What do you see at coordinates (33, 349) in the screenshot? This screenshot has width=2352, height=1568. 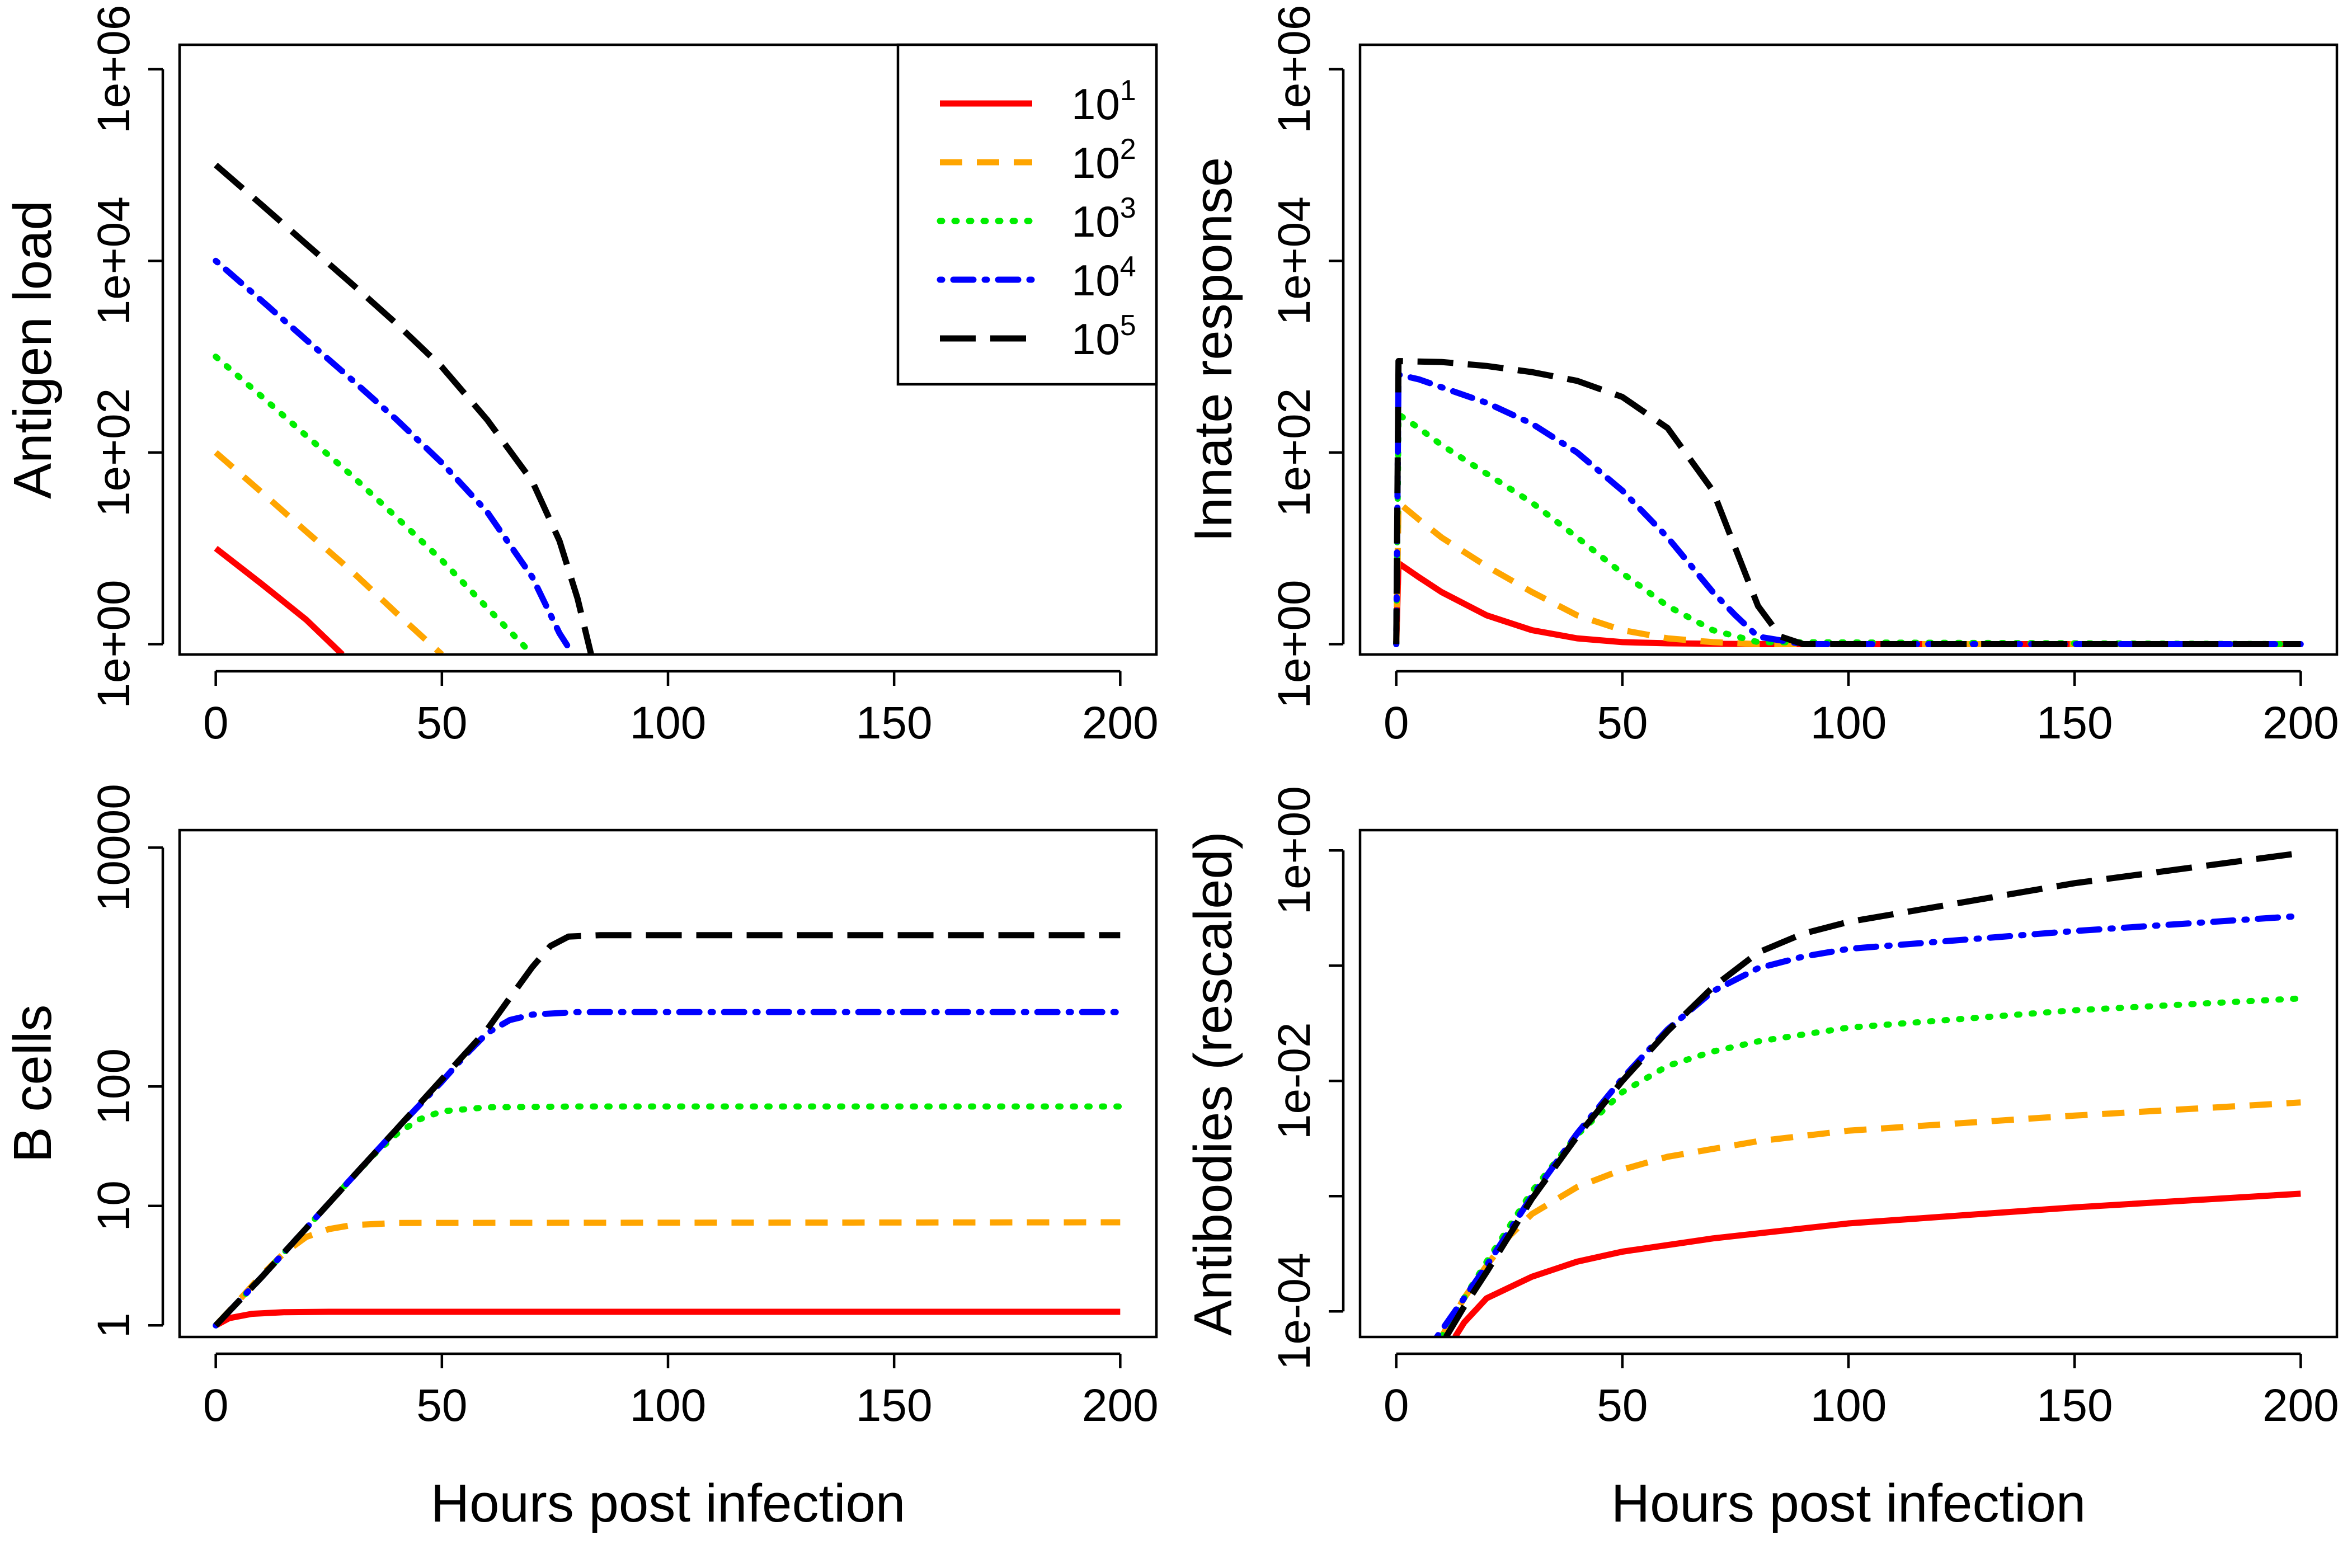 I see `y-axis-label: Antigen load` at bounding box center [33, 349].